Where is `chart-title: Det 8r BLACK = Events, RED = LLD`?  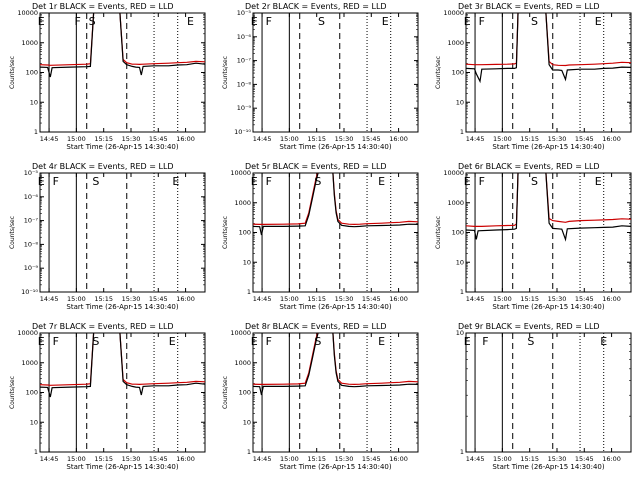
chart-title: Det 8r BLACK = Events, RED = LLD is located at coordinates (316, 326).